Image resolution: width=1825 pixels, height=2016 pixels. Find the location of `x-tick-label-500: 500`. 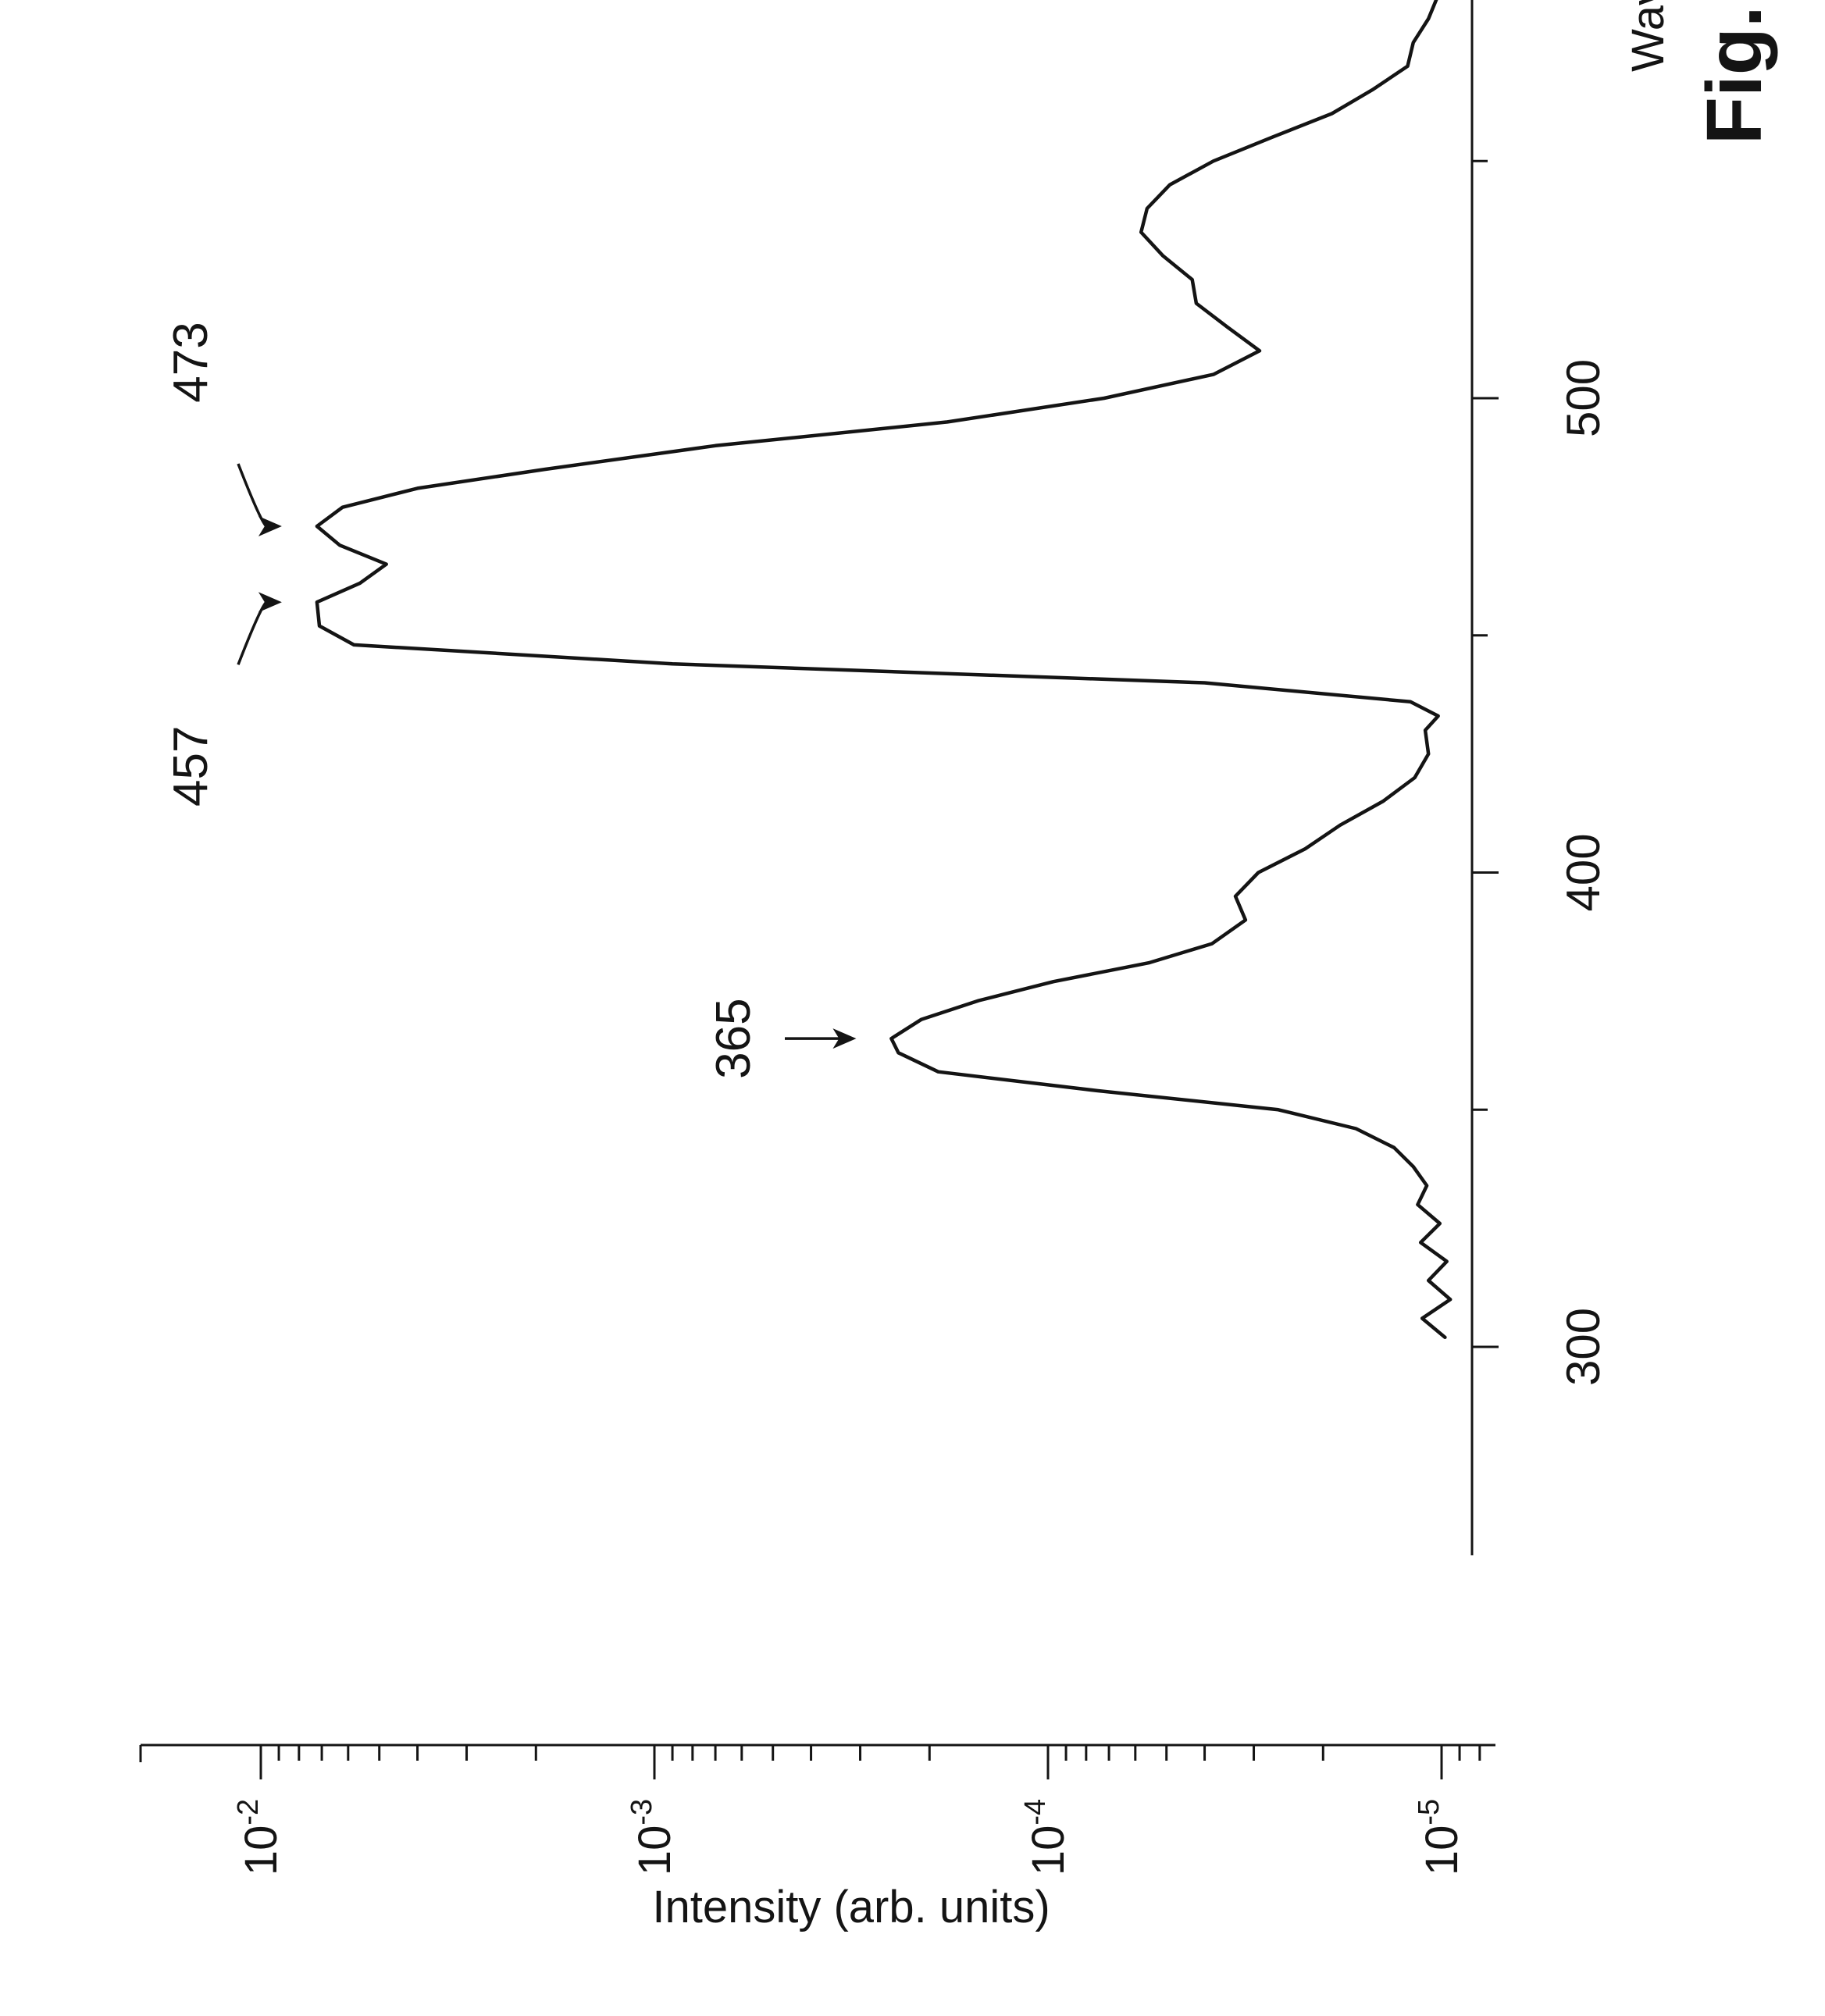

x-tick-label-500: 500 is located at coordinates (1583, 398).